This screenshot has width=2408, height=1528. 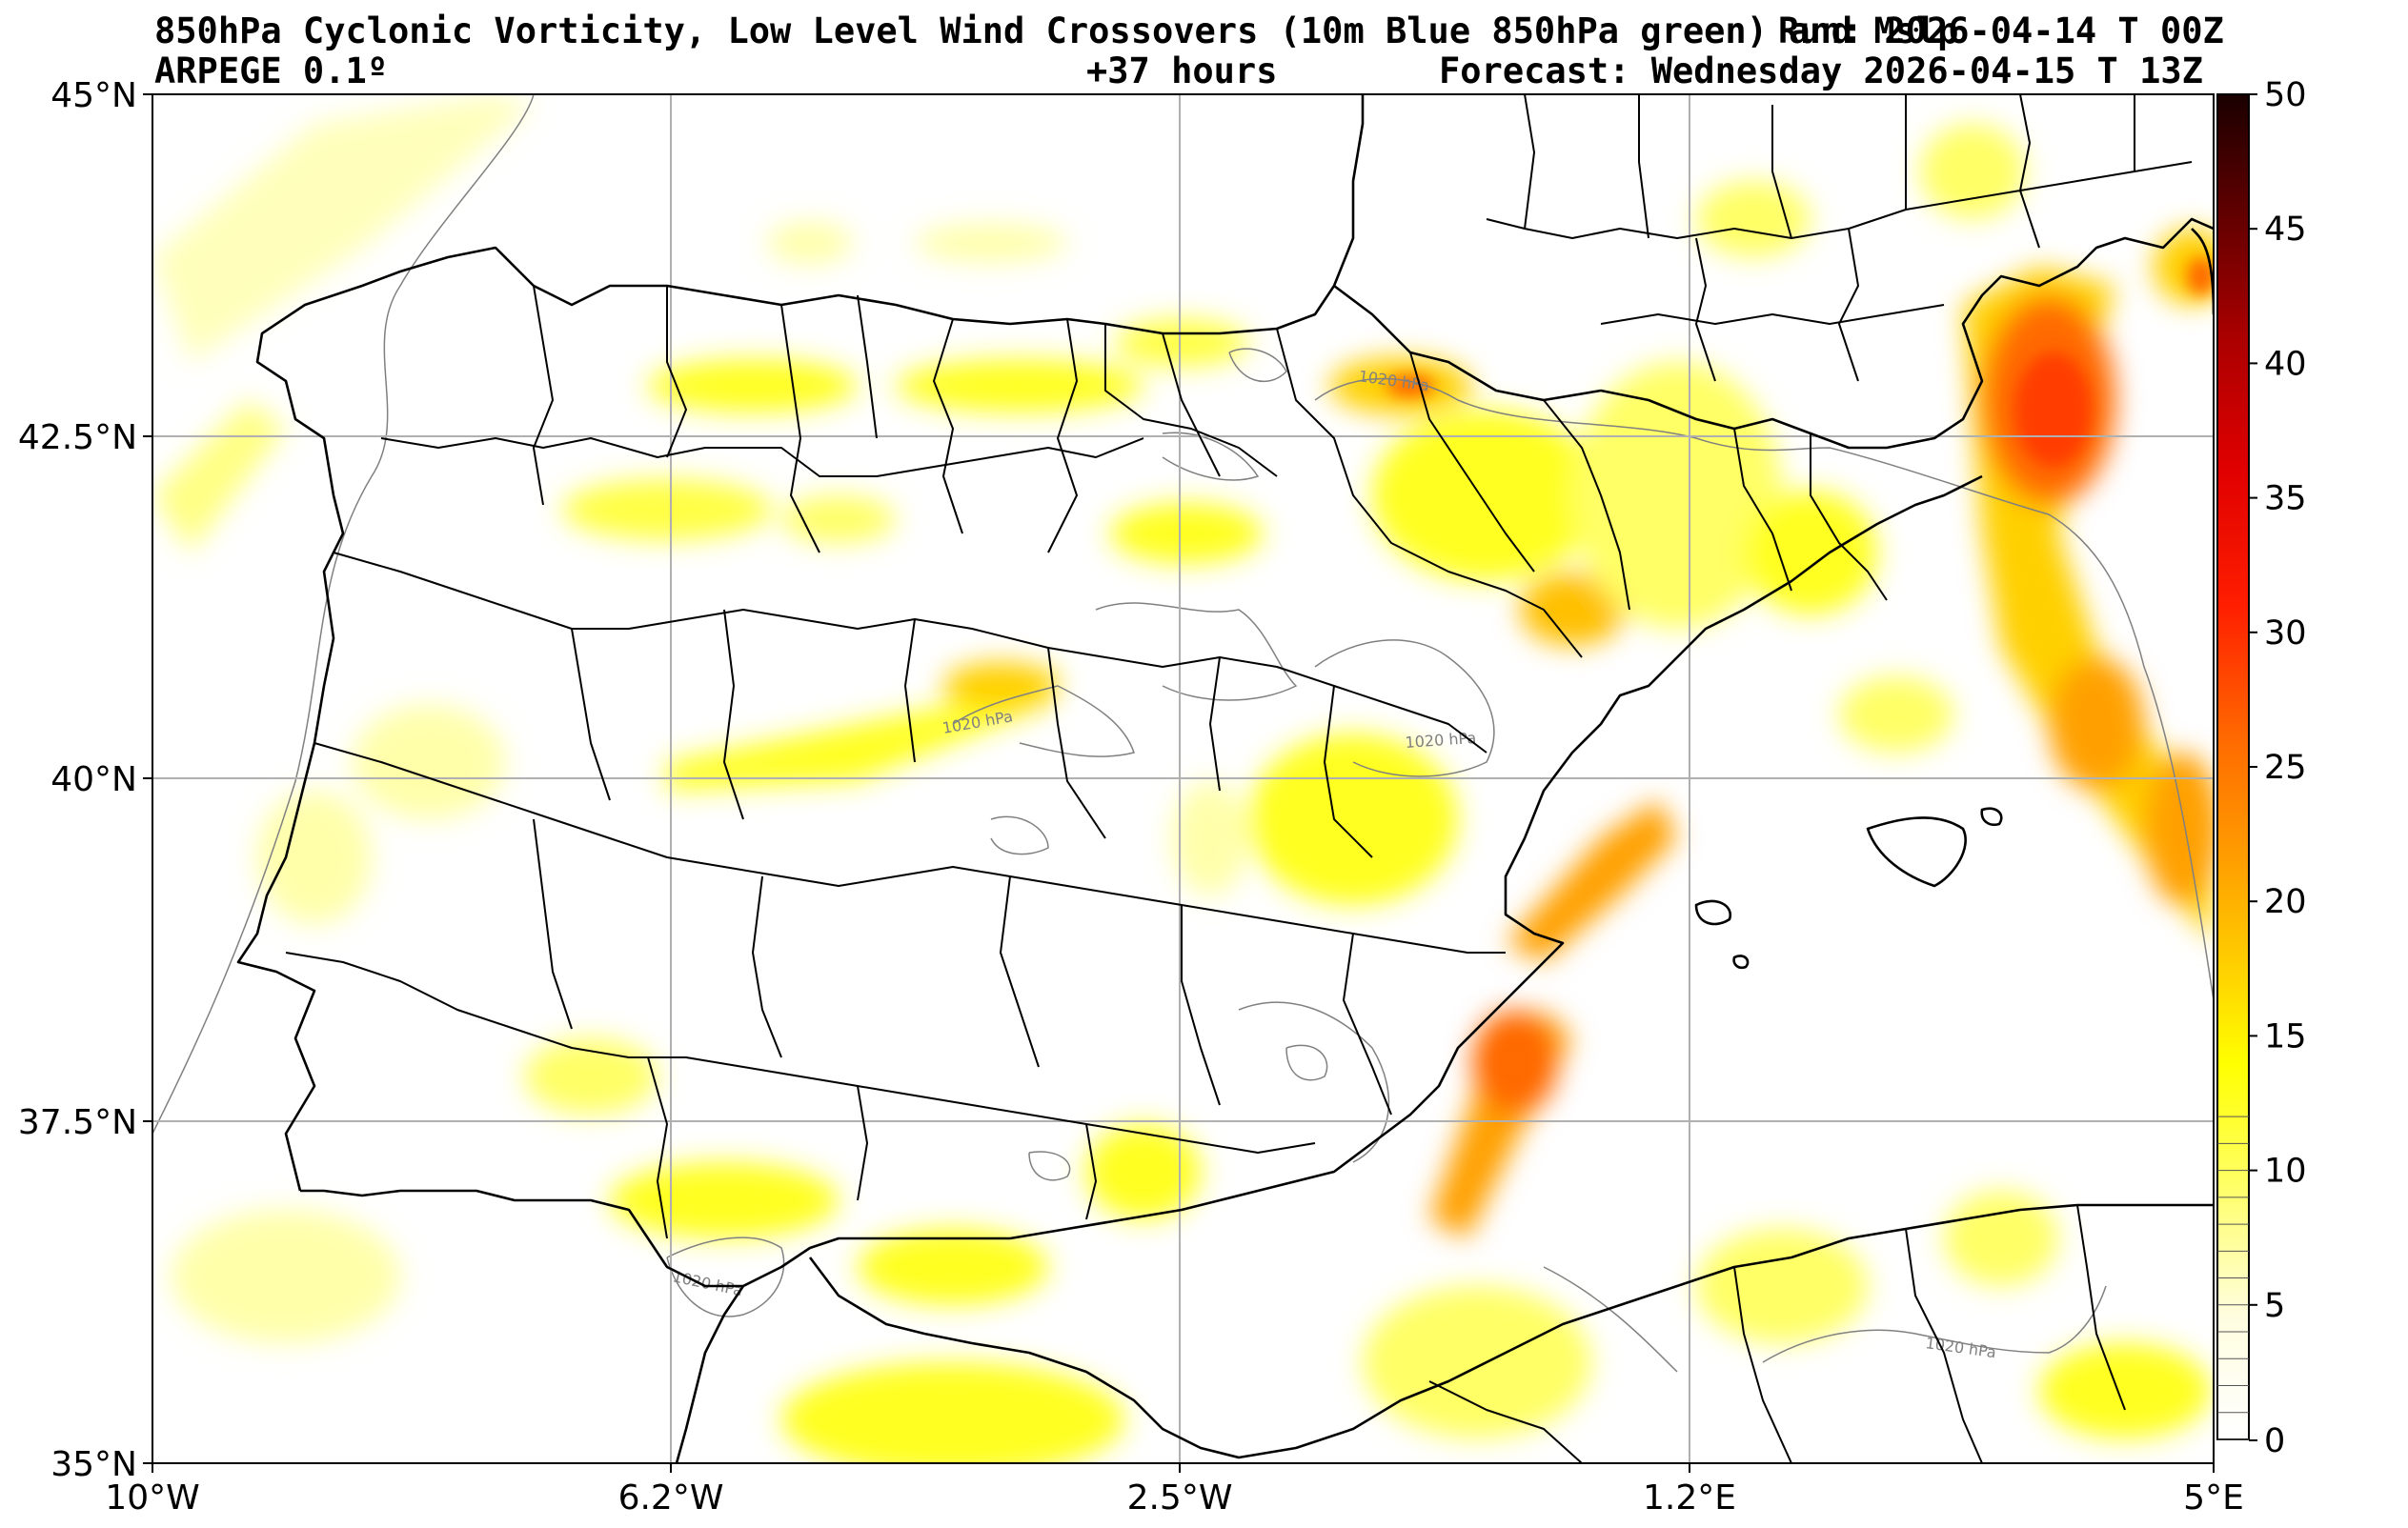 I want to click on lat-tick-label: 45°N, so click(x=94, y=96).